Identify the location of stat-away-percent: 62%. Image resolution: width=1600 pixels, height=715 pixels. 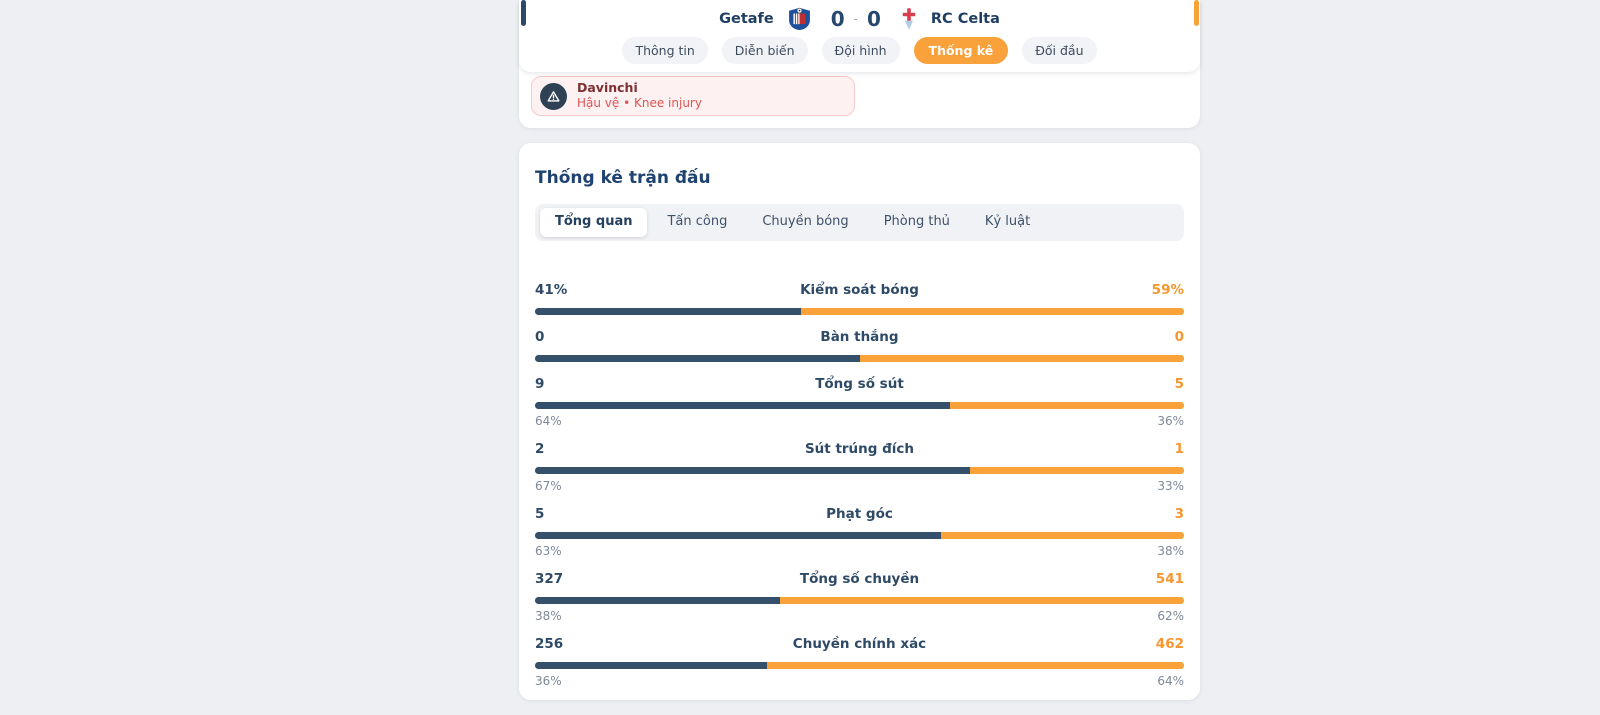
(1170, 616).